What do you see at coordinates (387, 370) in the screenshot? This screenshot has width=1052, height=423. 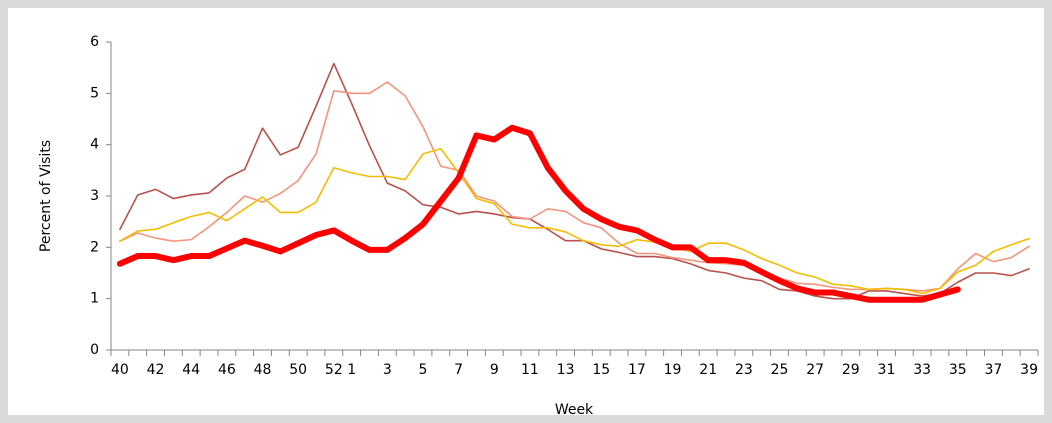 I see `x-tick-label: 3` at bounding box center [387, 370].